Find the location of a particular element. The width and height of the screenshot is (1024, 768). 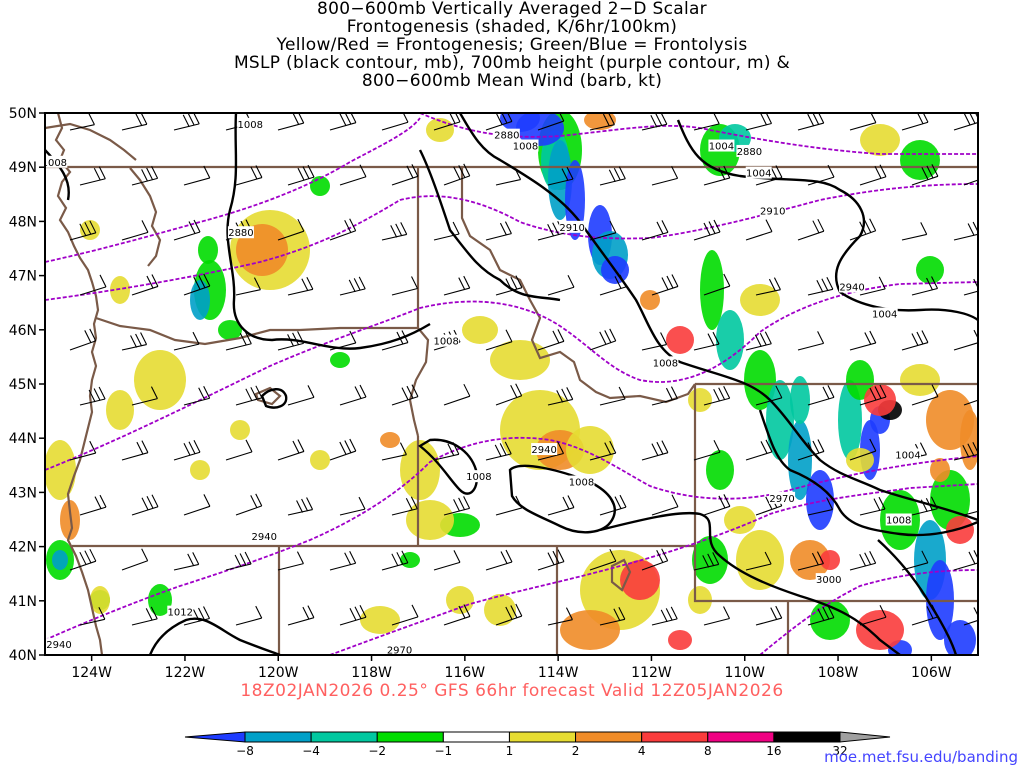

lat-tick-label: 40N is located at coordinates (23, 656).